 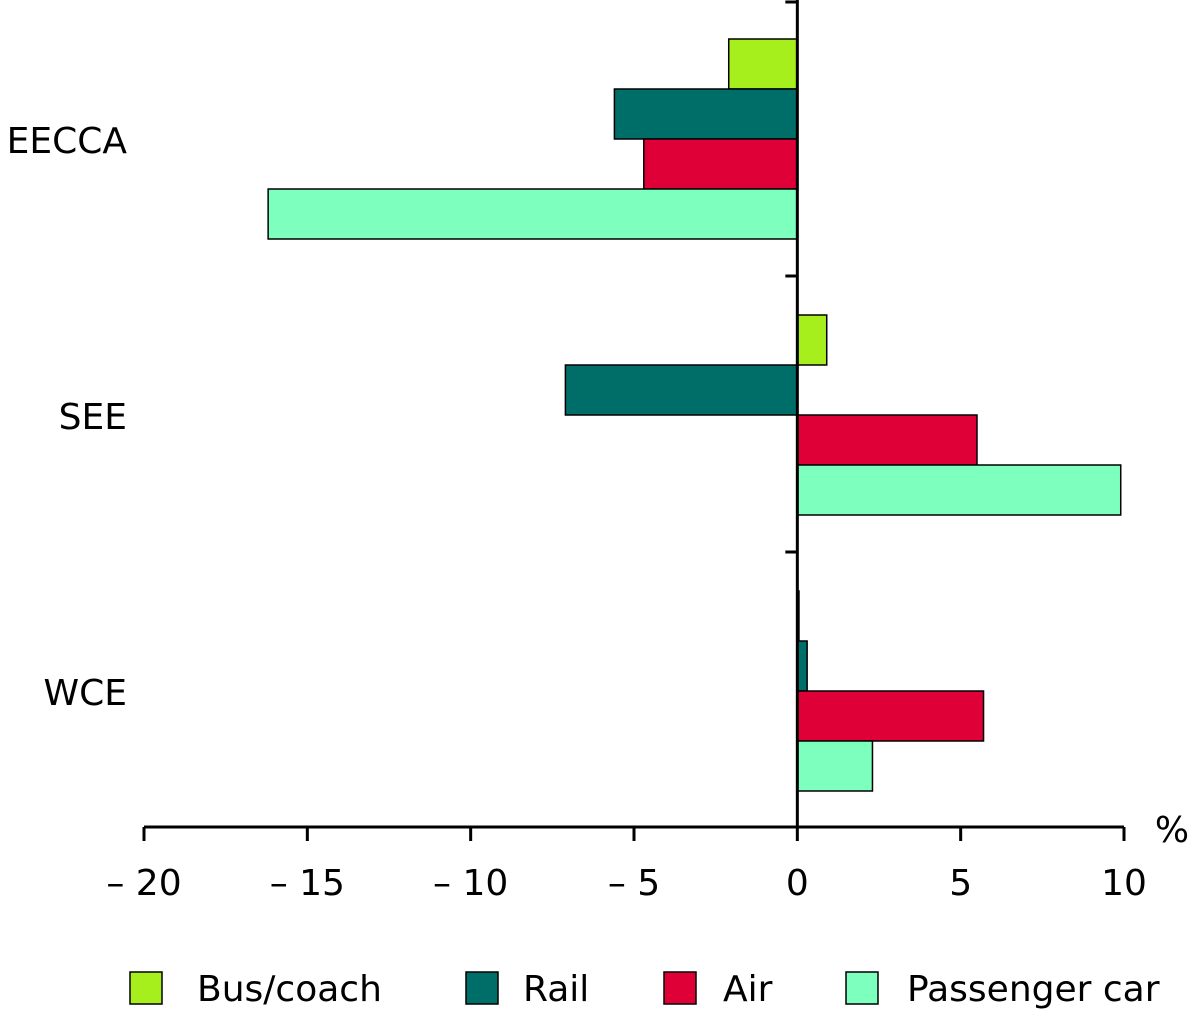 What do you see at coordinates (748, 989) in the screenshot?
I see `legend-label-air: Air` at bounding box center [748, 989].